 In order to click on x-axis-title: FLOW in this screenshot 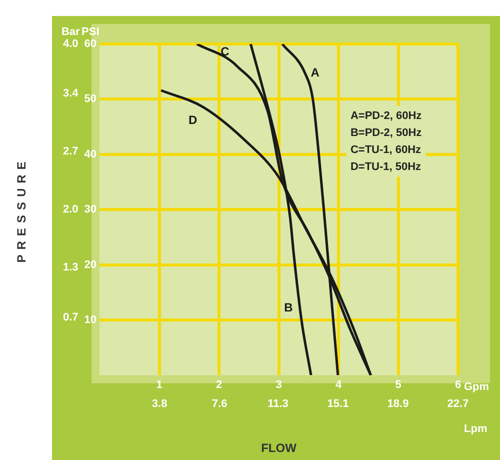, I will do `click(279, 448)`.